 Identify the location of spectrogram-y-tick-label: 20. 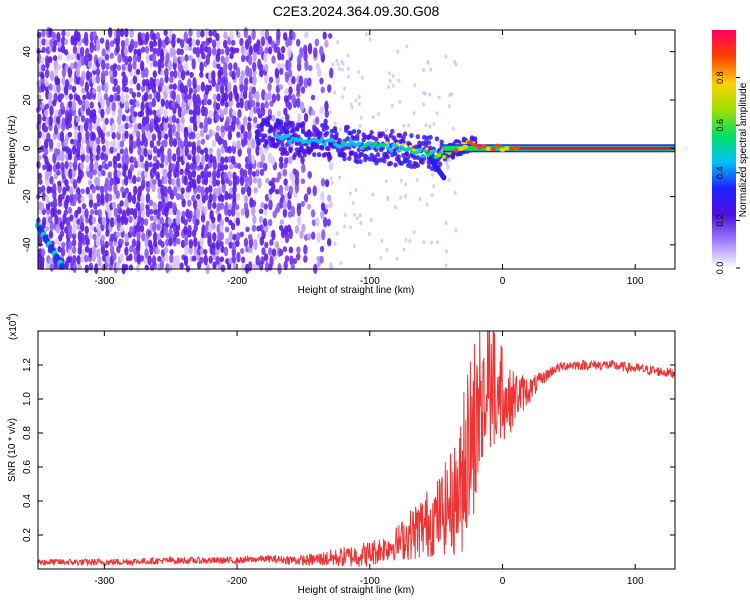
(27, 100).